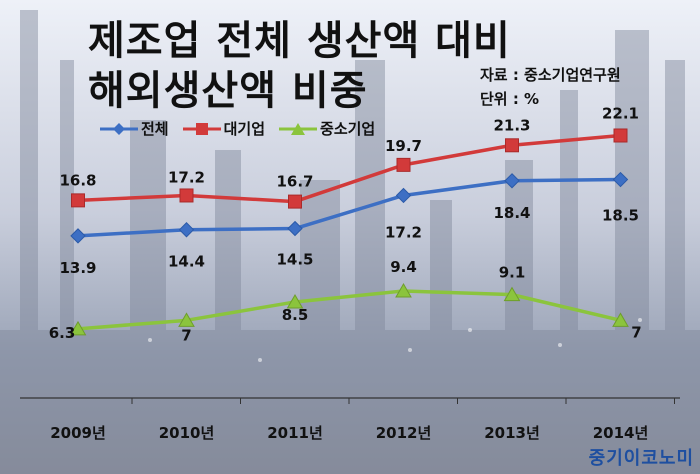 The height and width of the screenshot is (474, 700). I want to click on unit-note: 단위 : %, so click(510, 99).